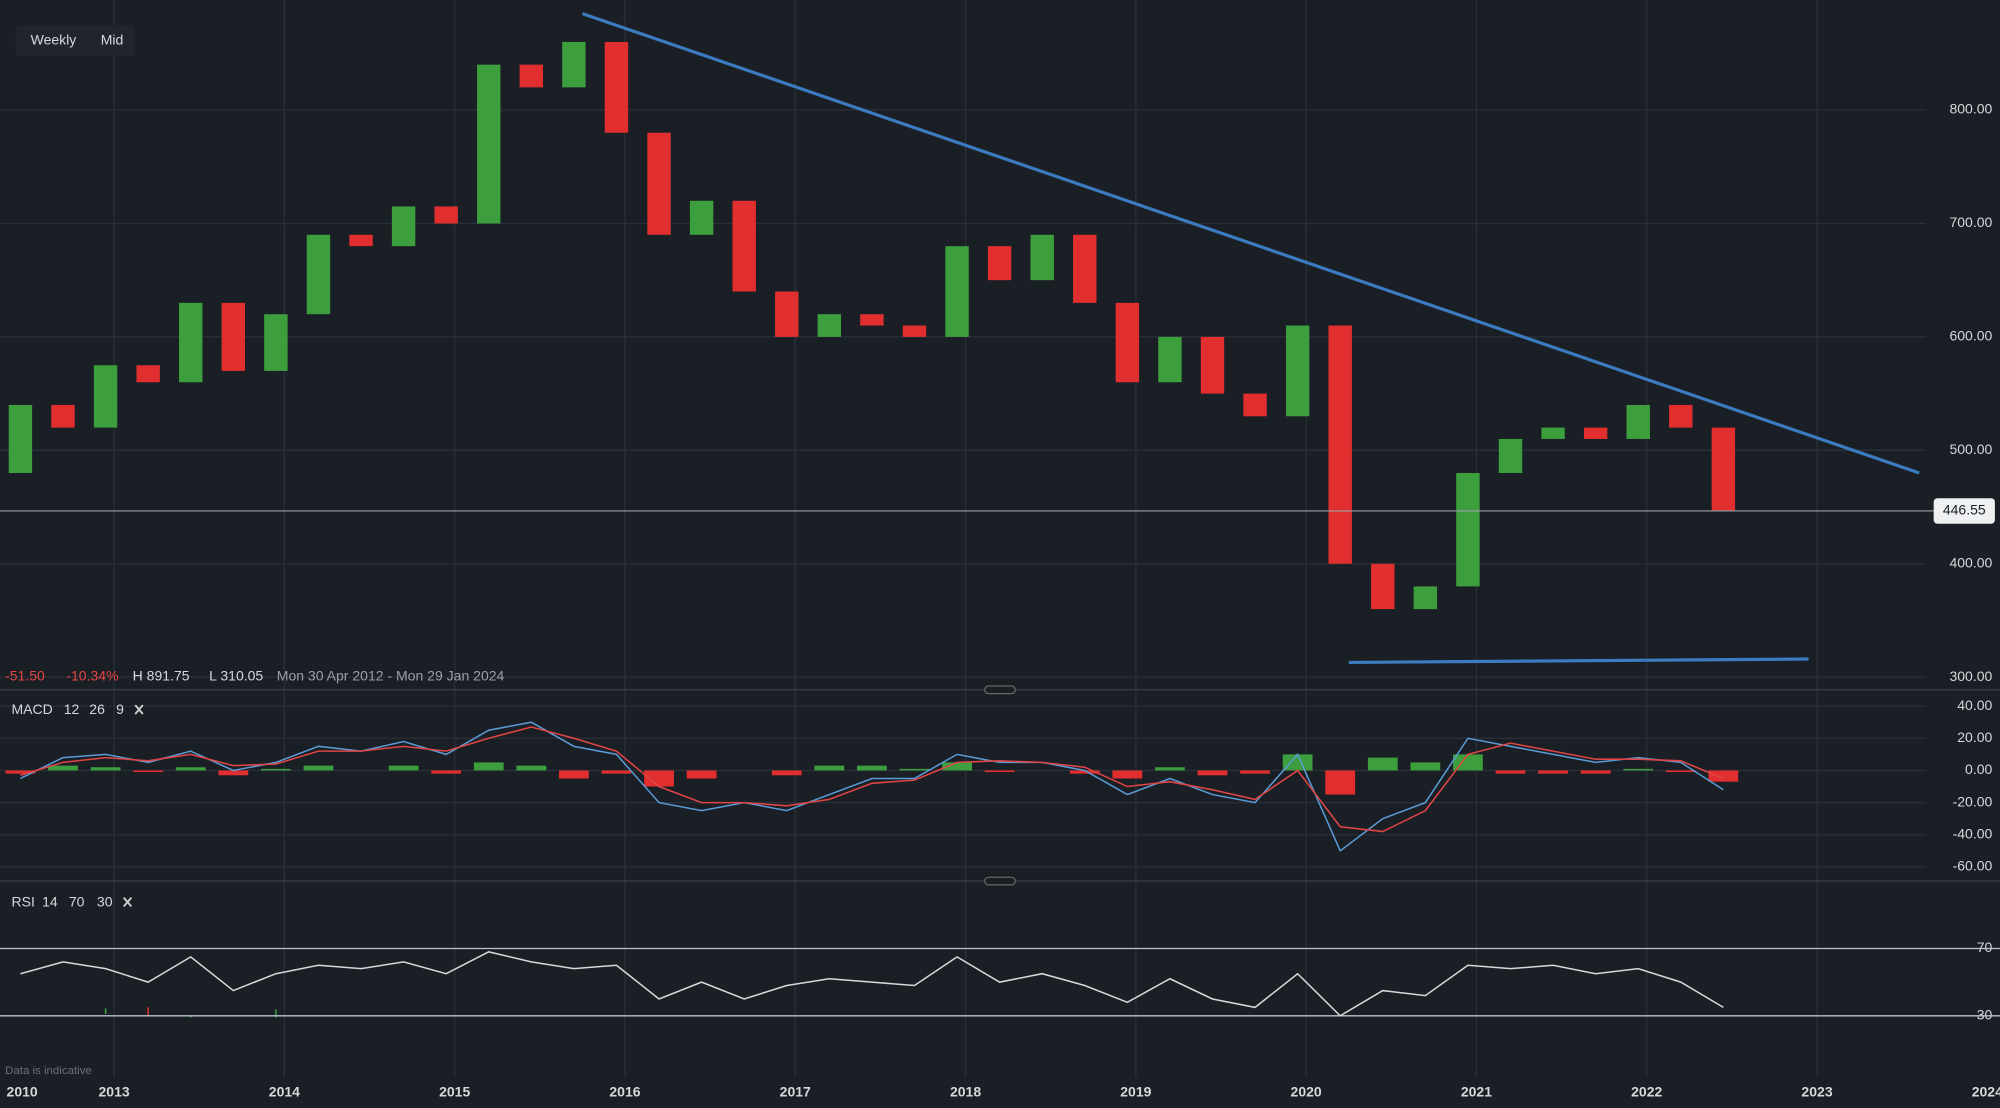 The height and width of the screenshot is (1108, 2000). Describe the element at coordinates (105, 901) in the screenshot. I see `indicator-param: 30` at that location.